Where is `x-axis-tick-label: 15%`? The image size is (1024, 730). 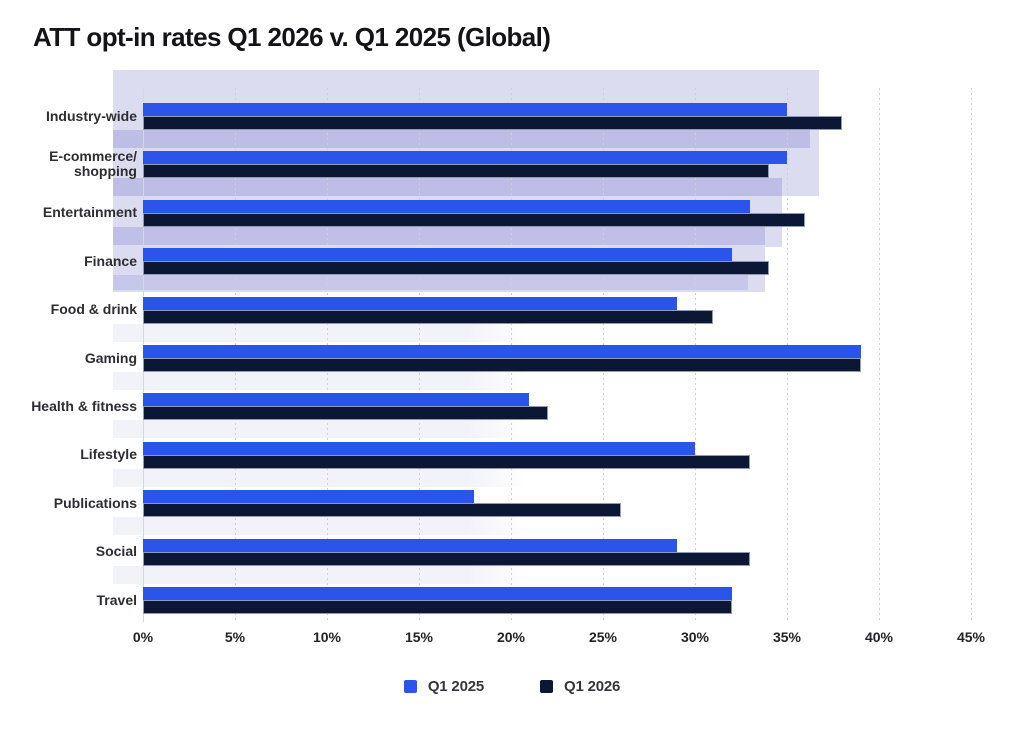 x-axis-tick-label: 15% is located at coordinates (419, 637).